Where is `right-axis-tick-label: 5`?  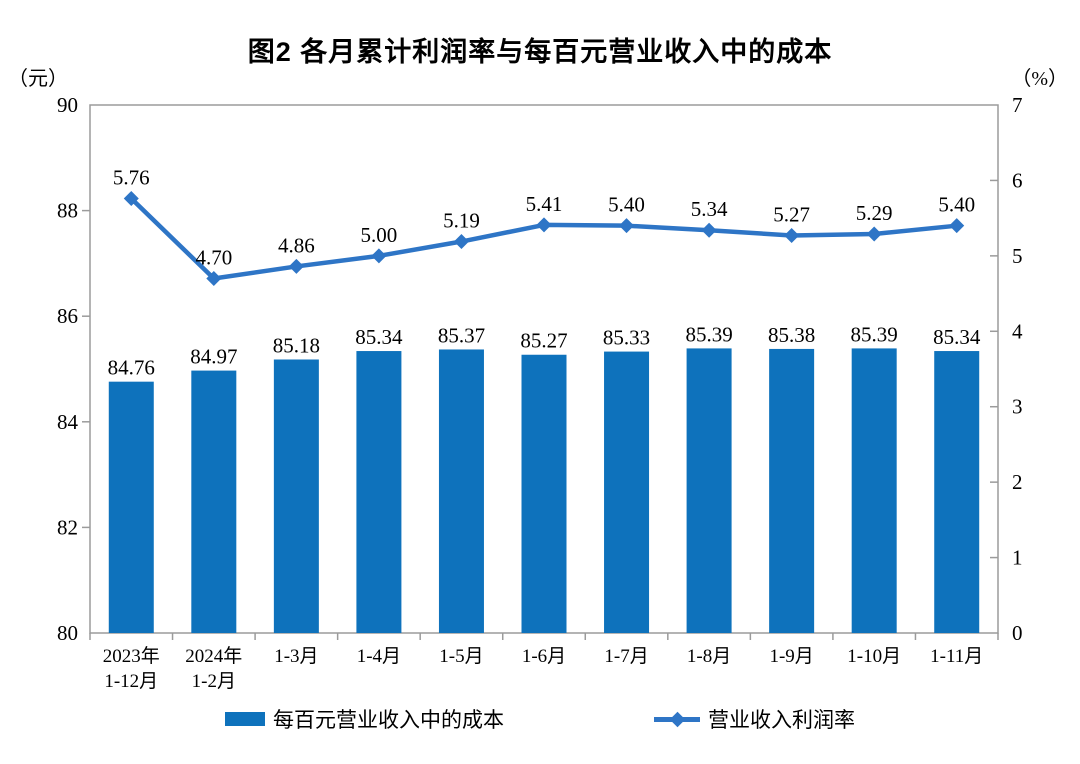
right-axis-tick-label: 5 is located at coordinates (1017, 256).